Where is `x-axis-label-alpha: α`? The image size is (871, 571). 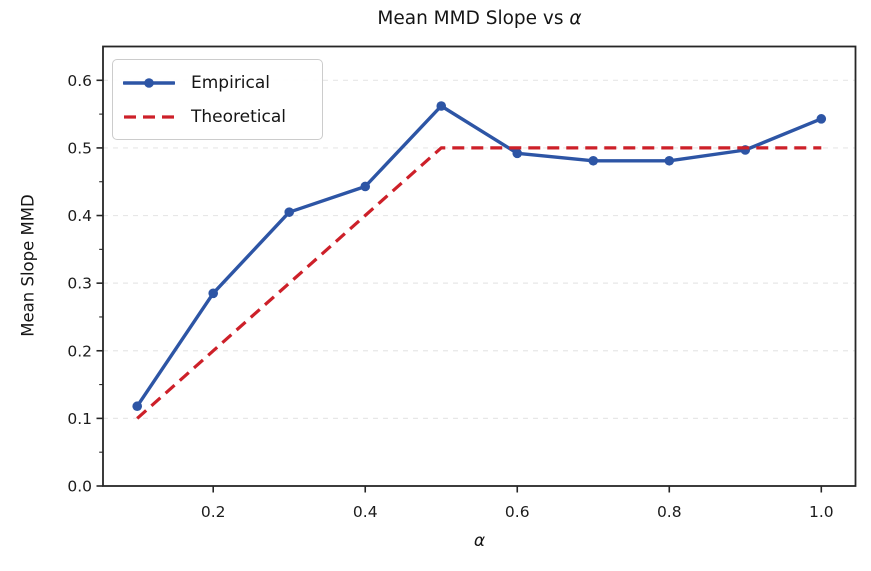 x-axis-label-alpha: α is located at coordinates (479, 541).